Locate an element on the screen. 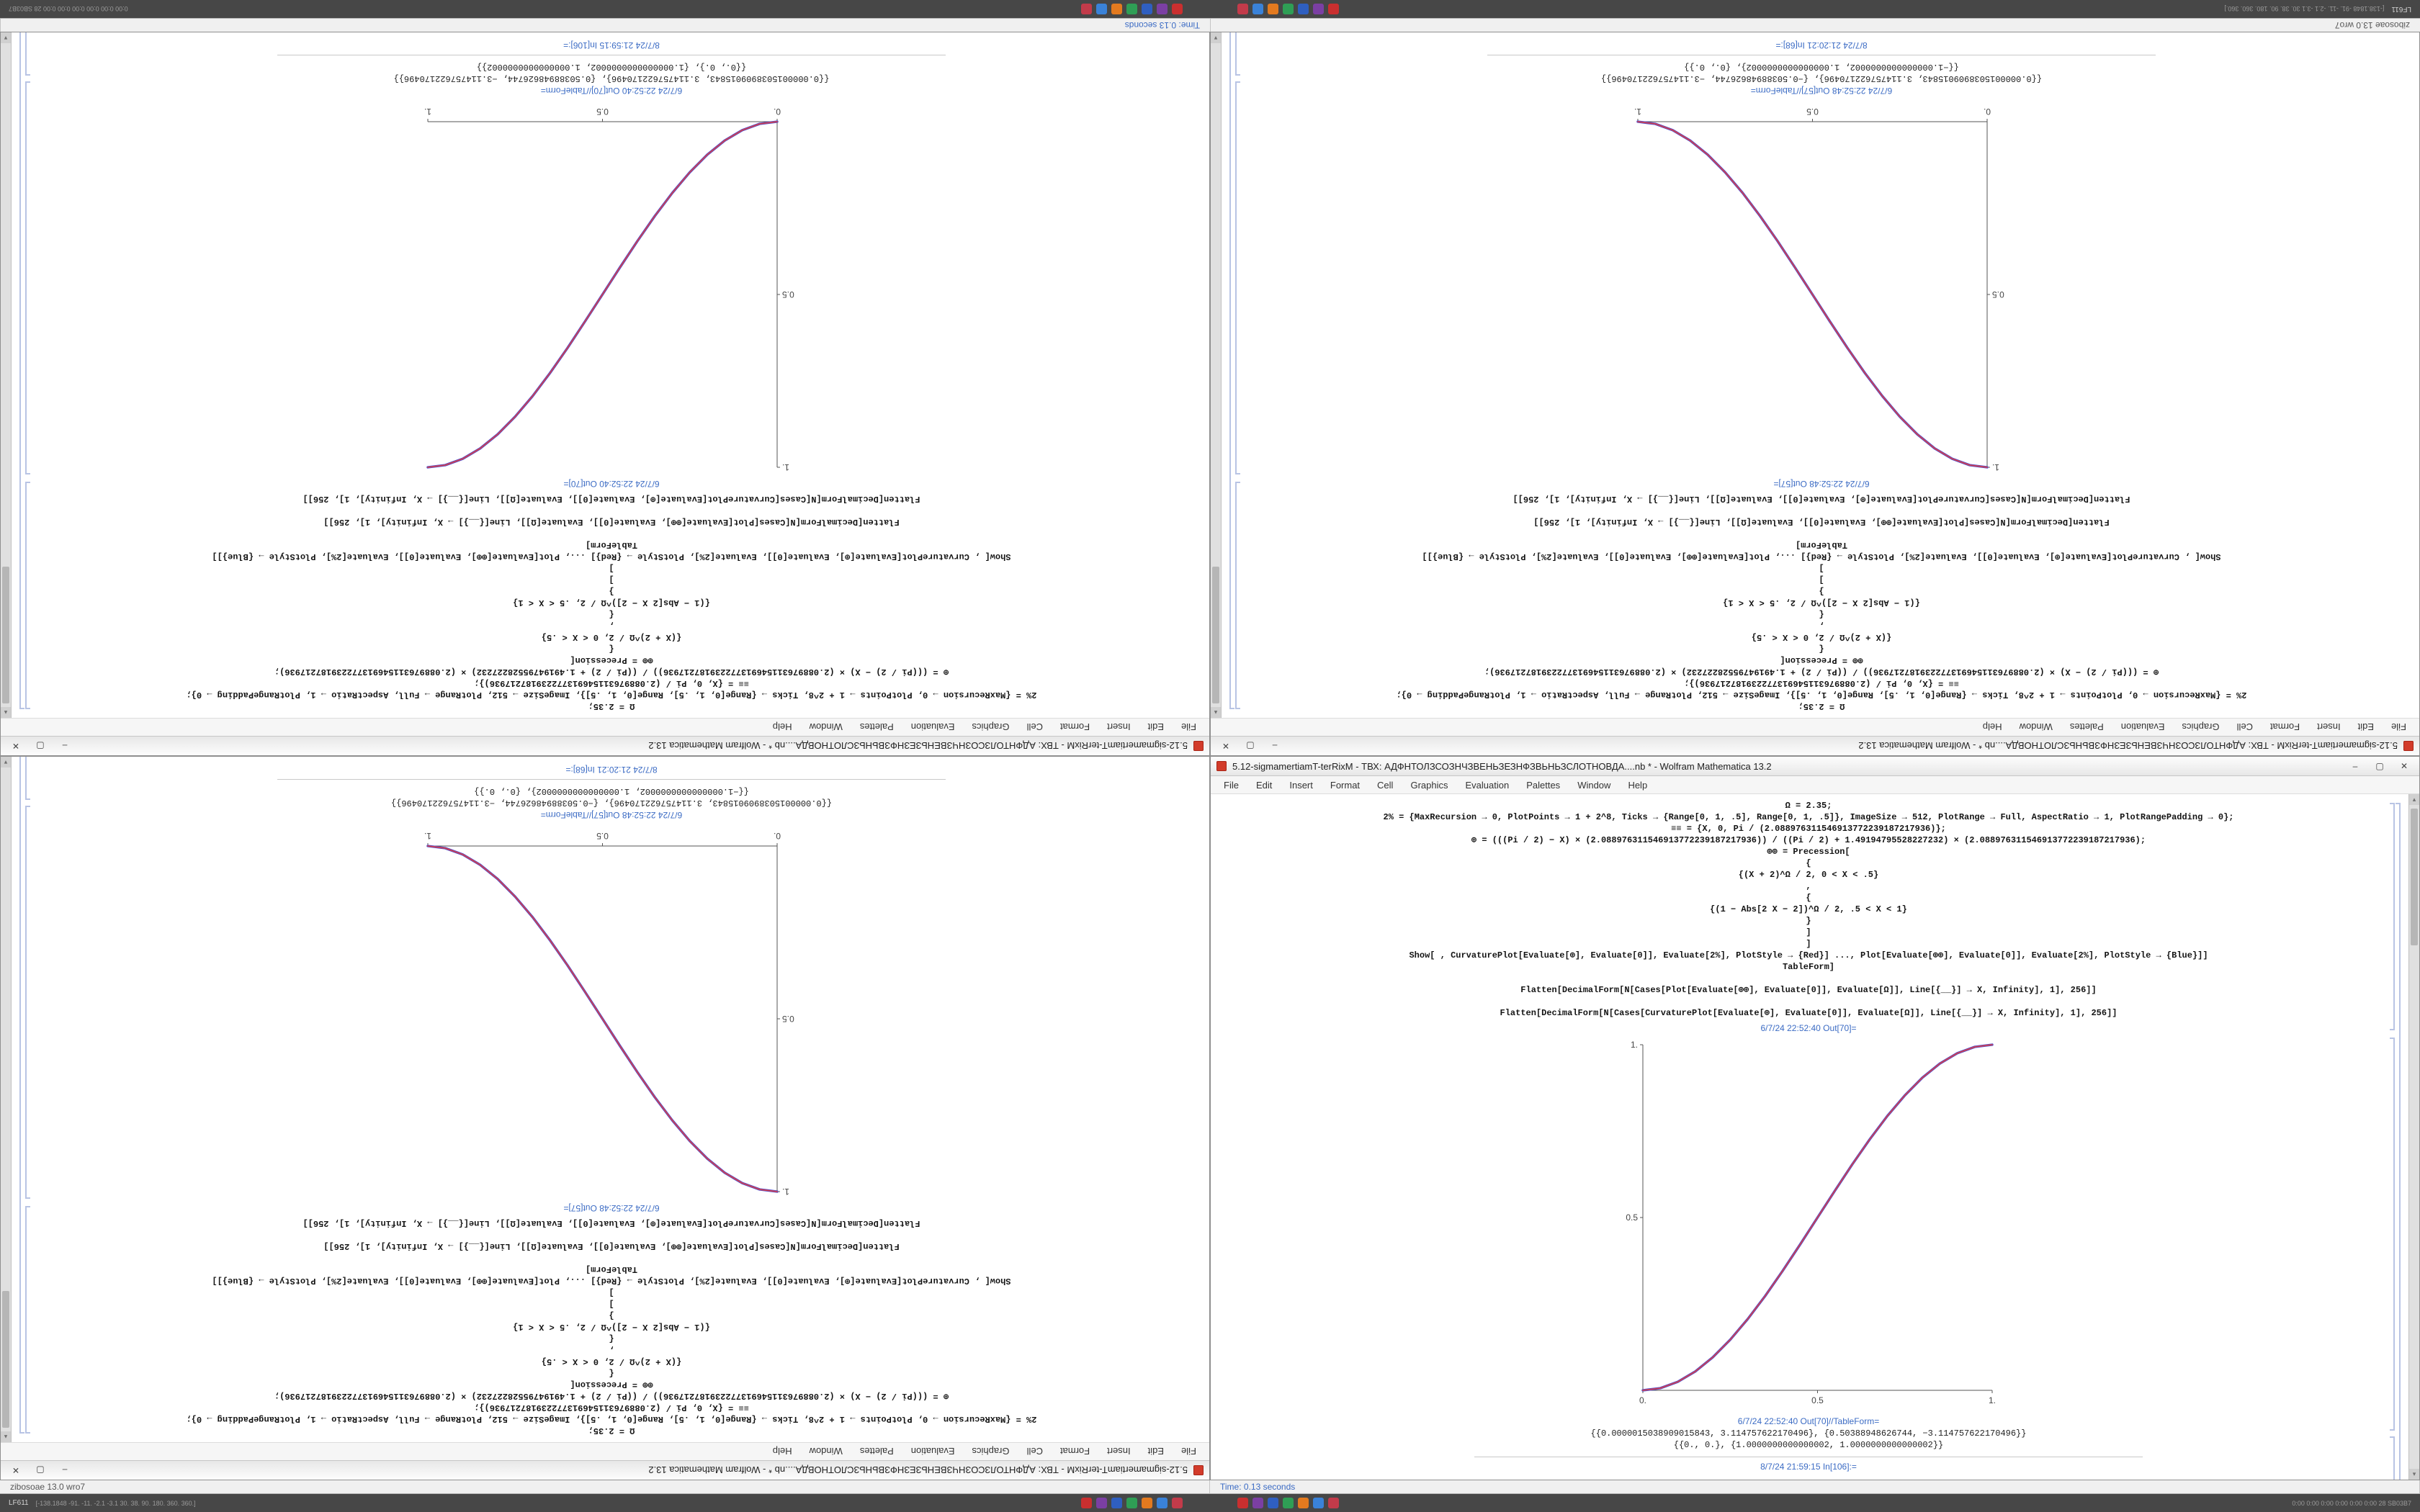 This screenshot has height=1512, width=2420. taskbar-icon-violet is located at coordinates (1318, 9).